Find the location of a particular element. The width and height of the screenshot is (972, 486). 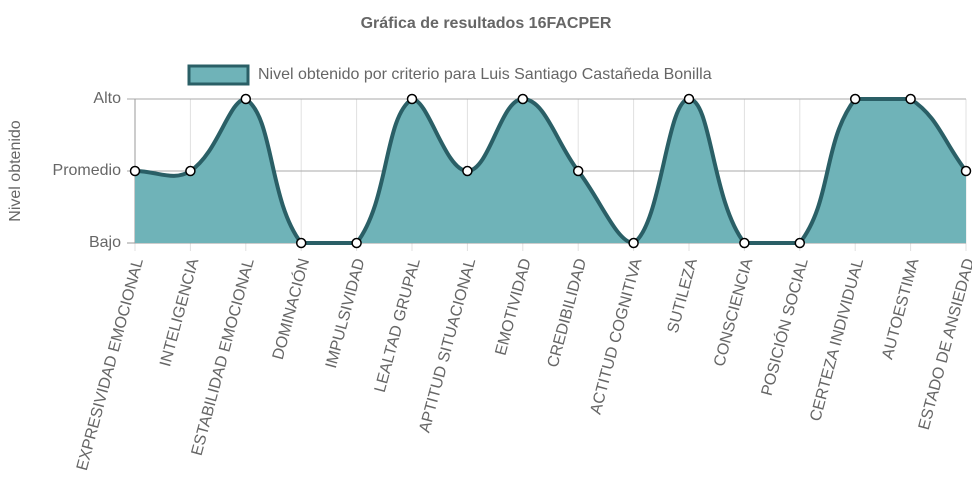

y-tick-label: Alto is located at coordinates (107, 98).